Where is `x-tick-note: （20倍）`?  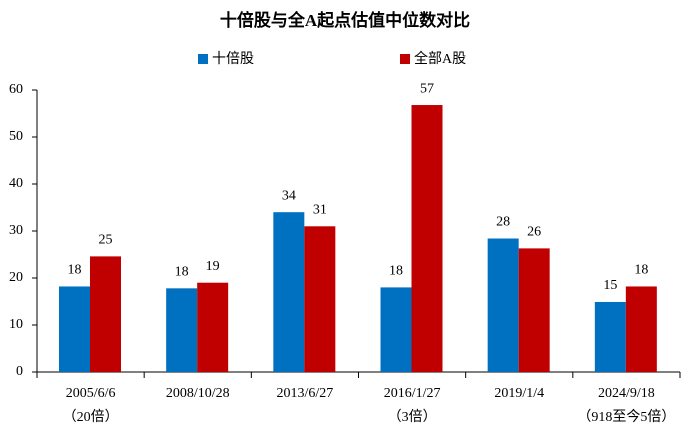 x-tick-note: （20倍） is located at coordinates (91, 417).